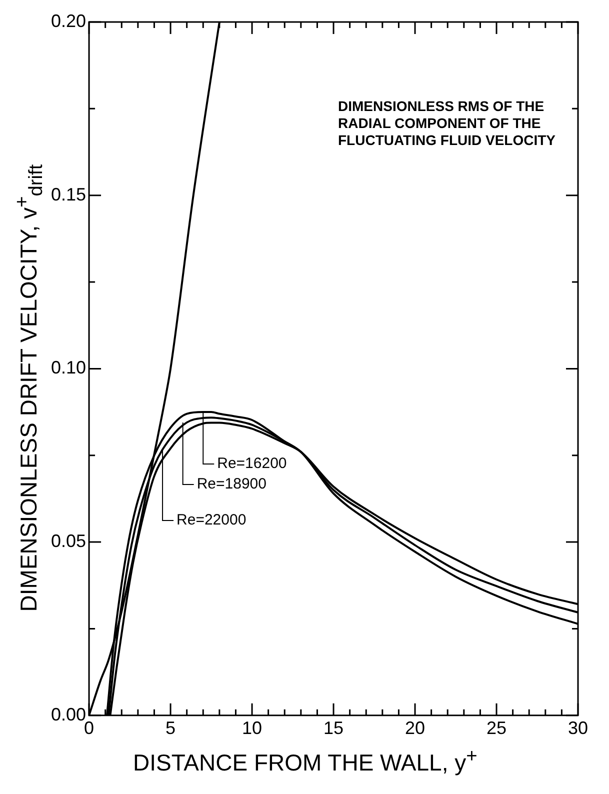 This screenshot has height=794, width=609. I want to click on x-tick-label: 30, so click(578, 728).